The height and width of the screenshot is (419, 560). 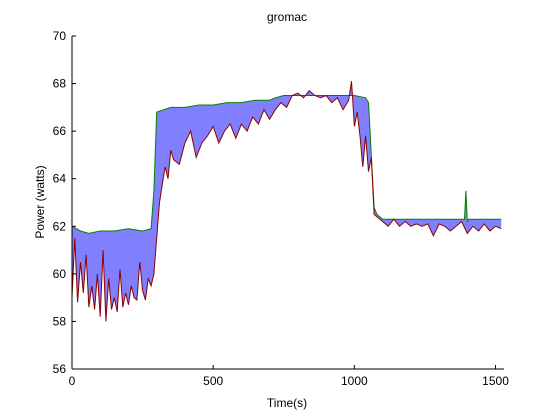 What do you see at coordinates (354, 381) in the screenshot?
I see `x-tick-label: 1000` at bounding box center [354, 381].